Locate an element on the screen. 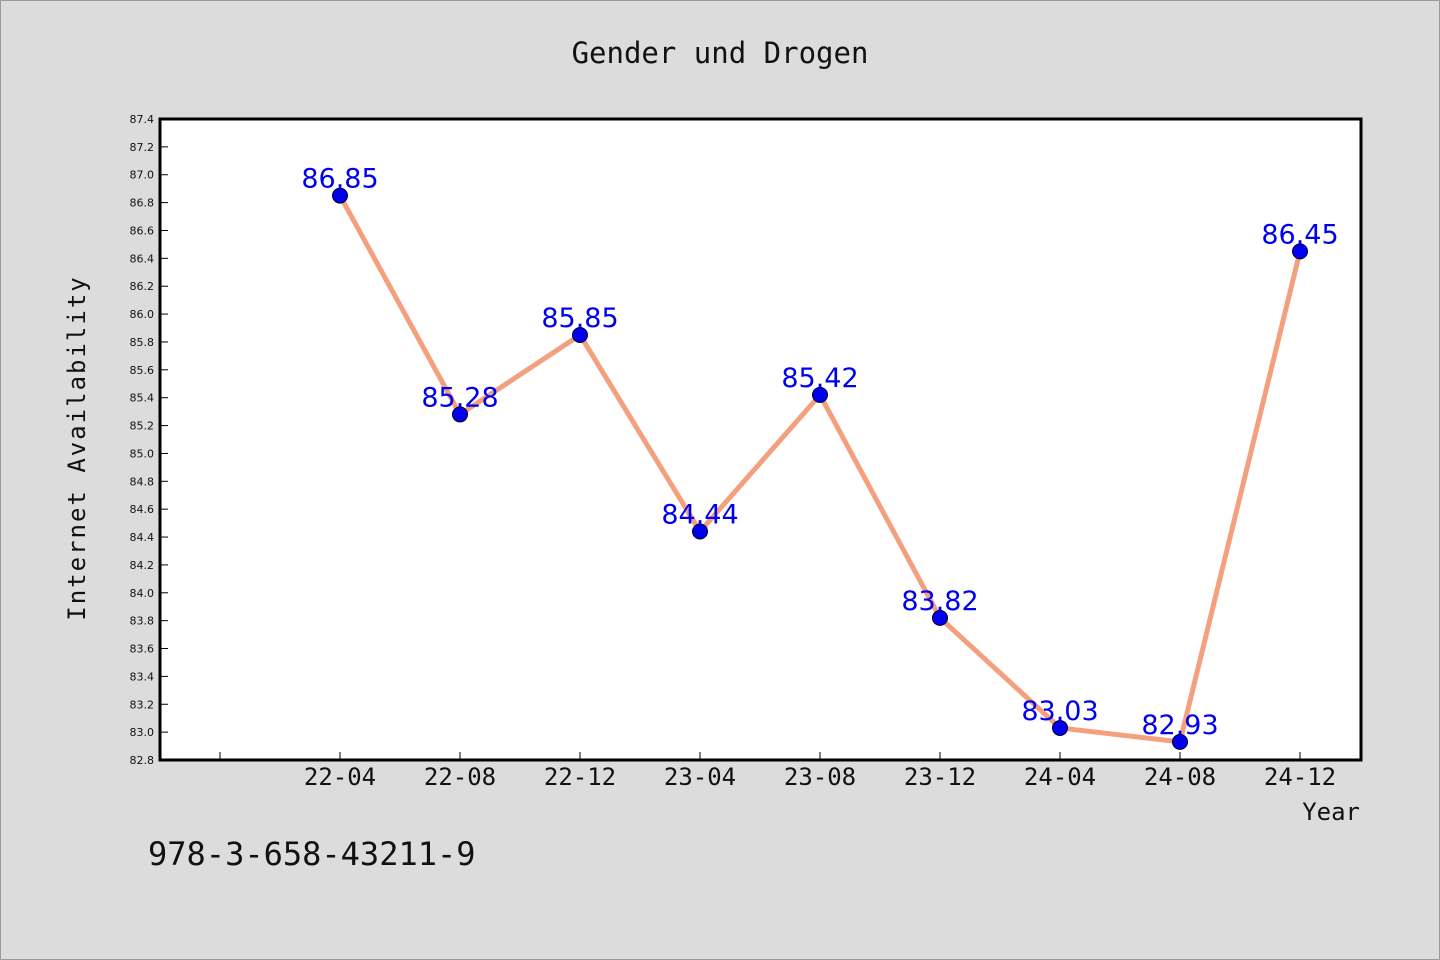  data-label: 83.82 is located at coordinates (939, 601).